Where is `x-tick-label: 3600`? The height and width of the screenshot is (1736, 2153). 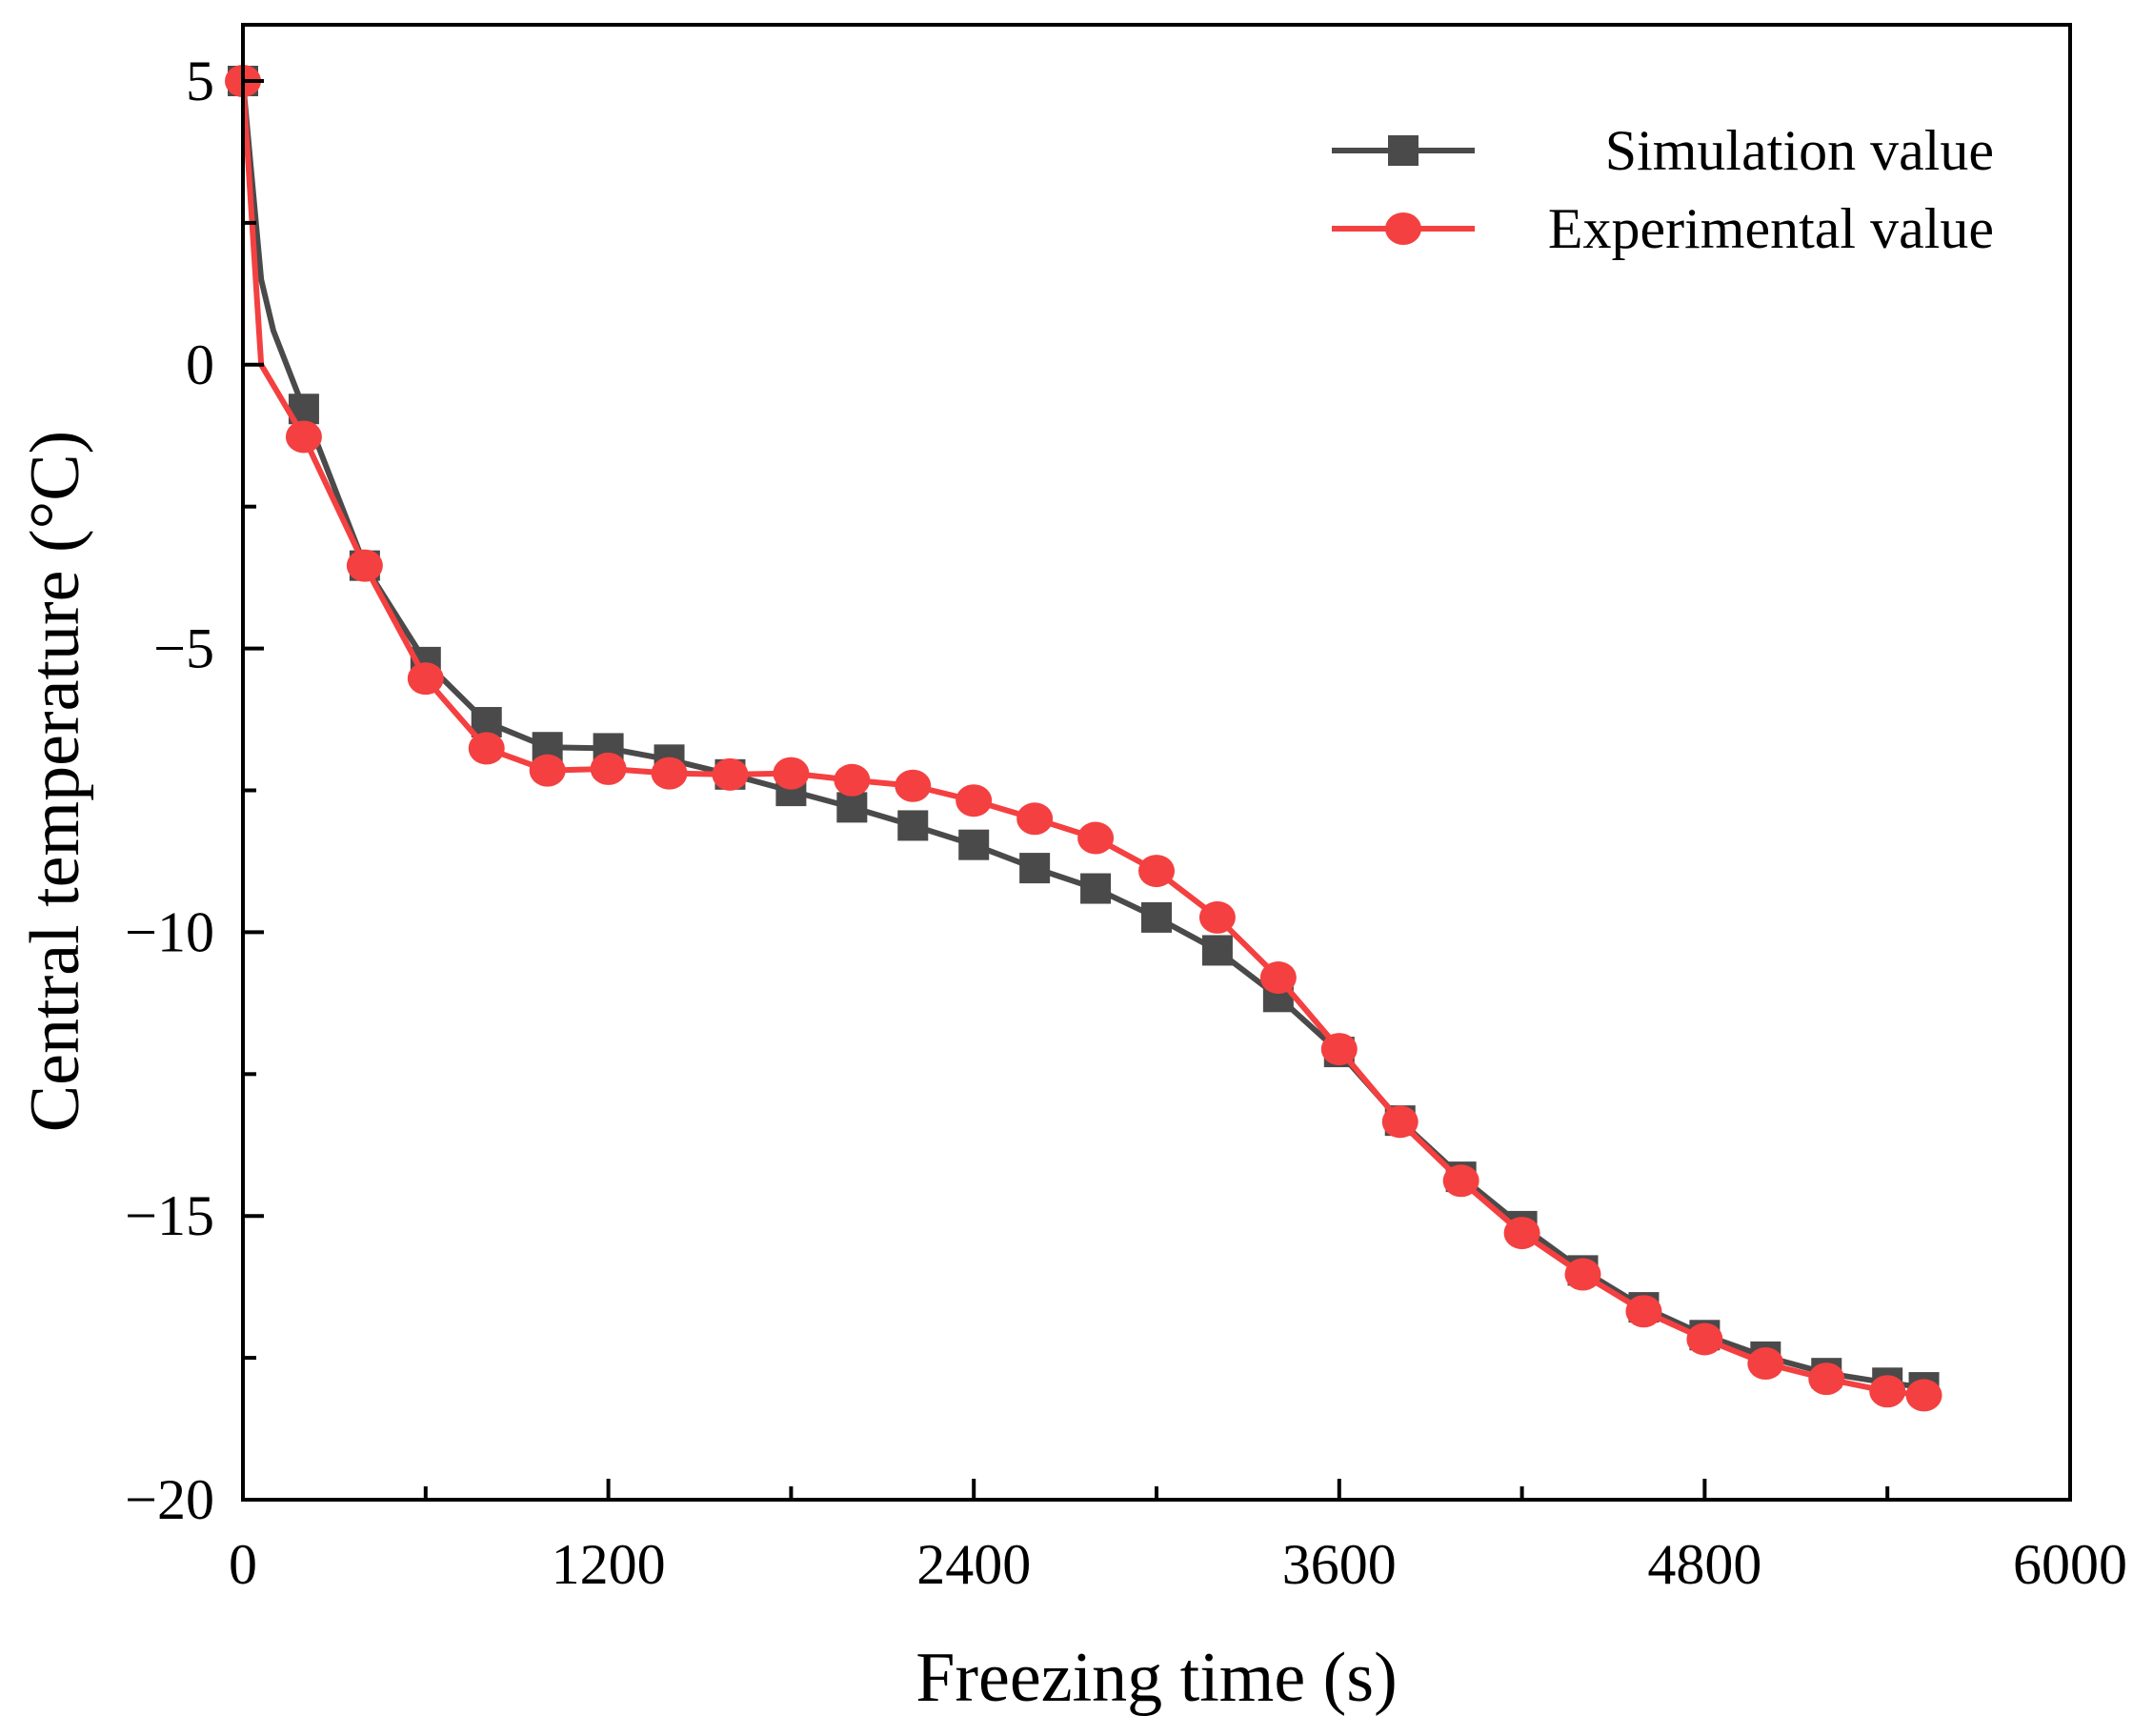 x-tick-label: 3600 is located at coordinates (1339, 1564).